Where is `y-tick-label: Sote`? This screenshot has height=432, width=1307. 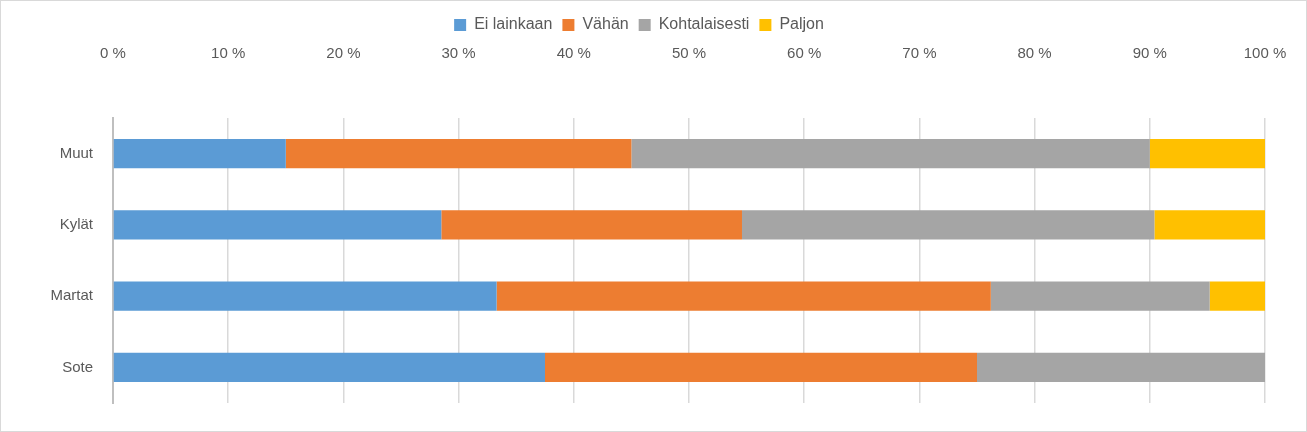 y-tick-label: Sote is located at coordinates (77, 366).